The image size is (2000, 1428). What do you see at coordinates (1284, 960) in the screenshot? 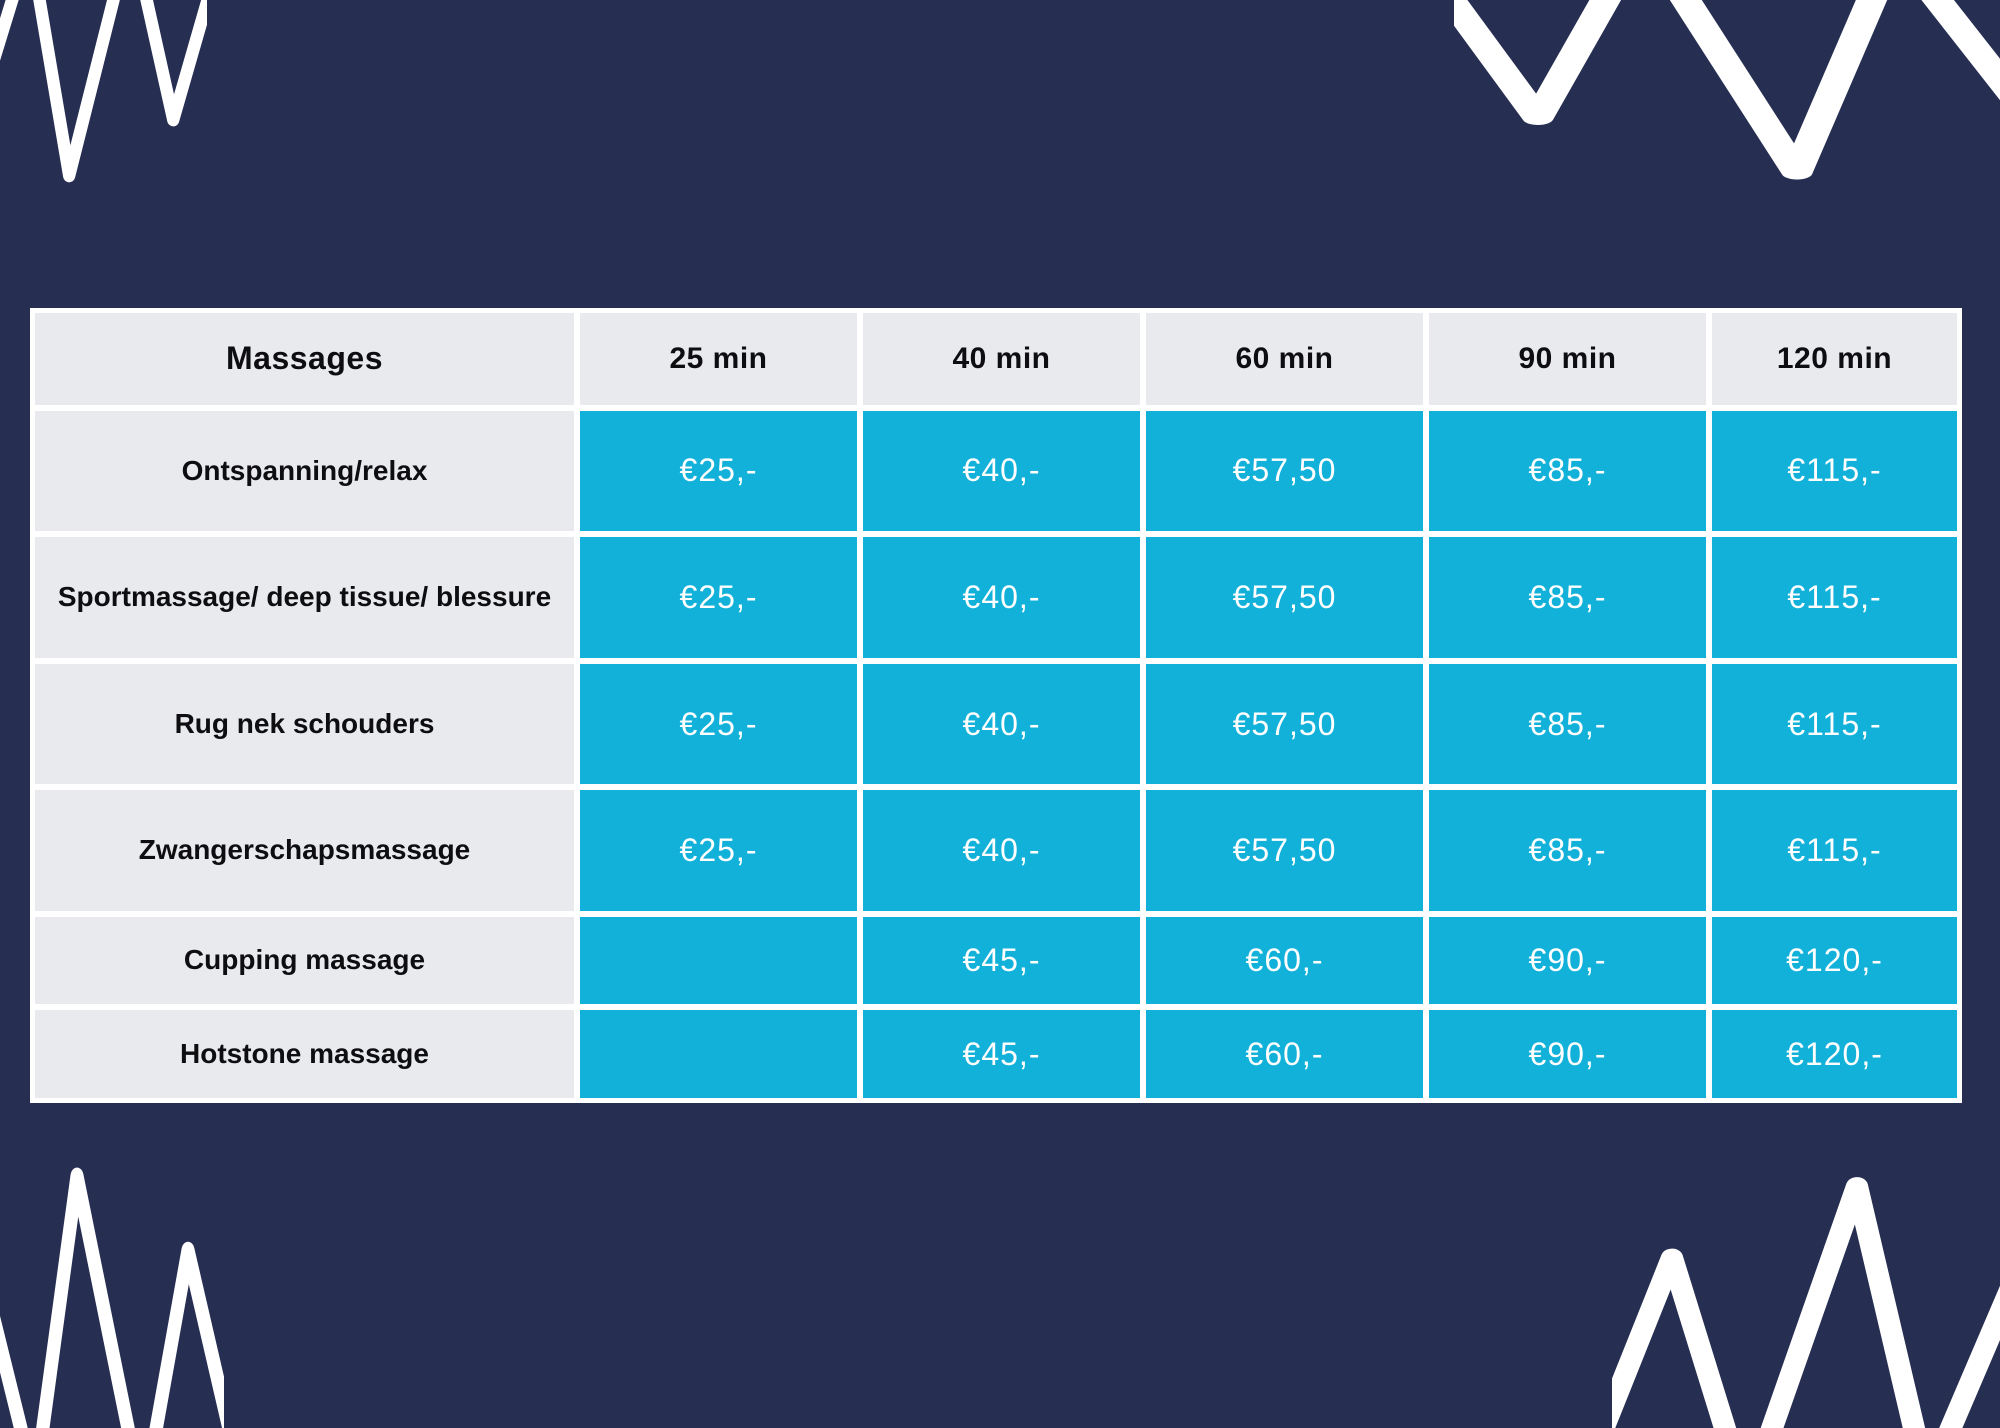
I see `price-cell-4-2: €60,-` at bounding box center [1284, 960].